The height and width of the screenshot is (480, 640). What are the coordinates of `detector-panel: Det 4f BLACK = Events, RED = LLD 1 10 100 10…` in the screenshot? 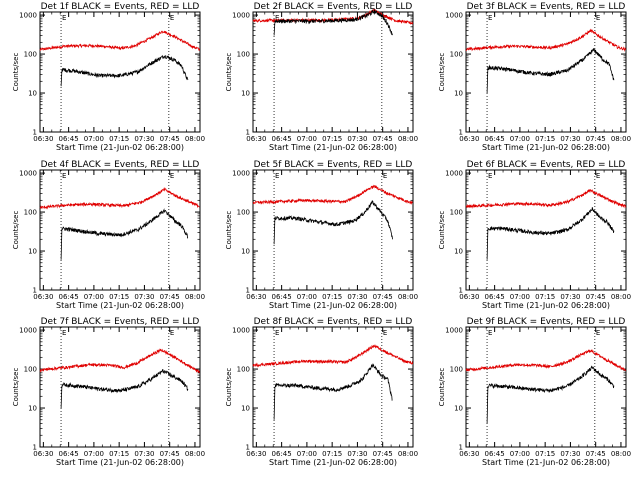 It's located at (108, 235).